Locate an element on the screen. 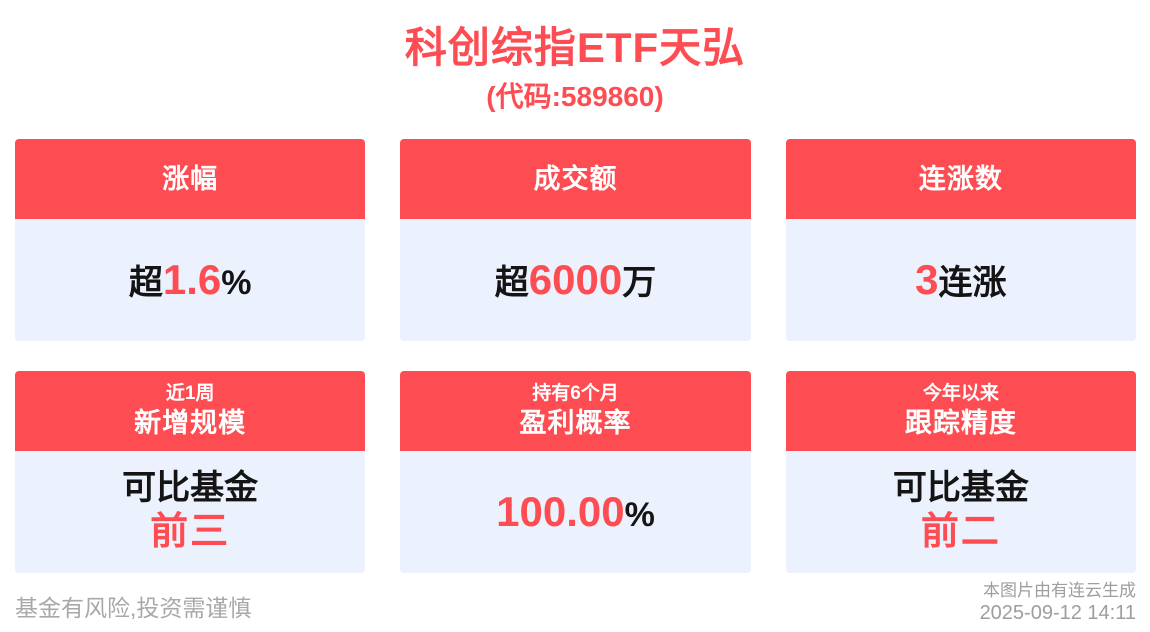 This screenshot has width=1150, height=632. stat-card-title: 新增规模 is located at coordinates (190, 423).